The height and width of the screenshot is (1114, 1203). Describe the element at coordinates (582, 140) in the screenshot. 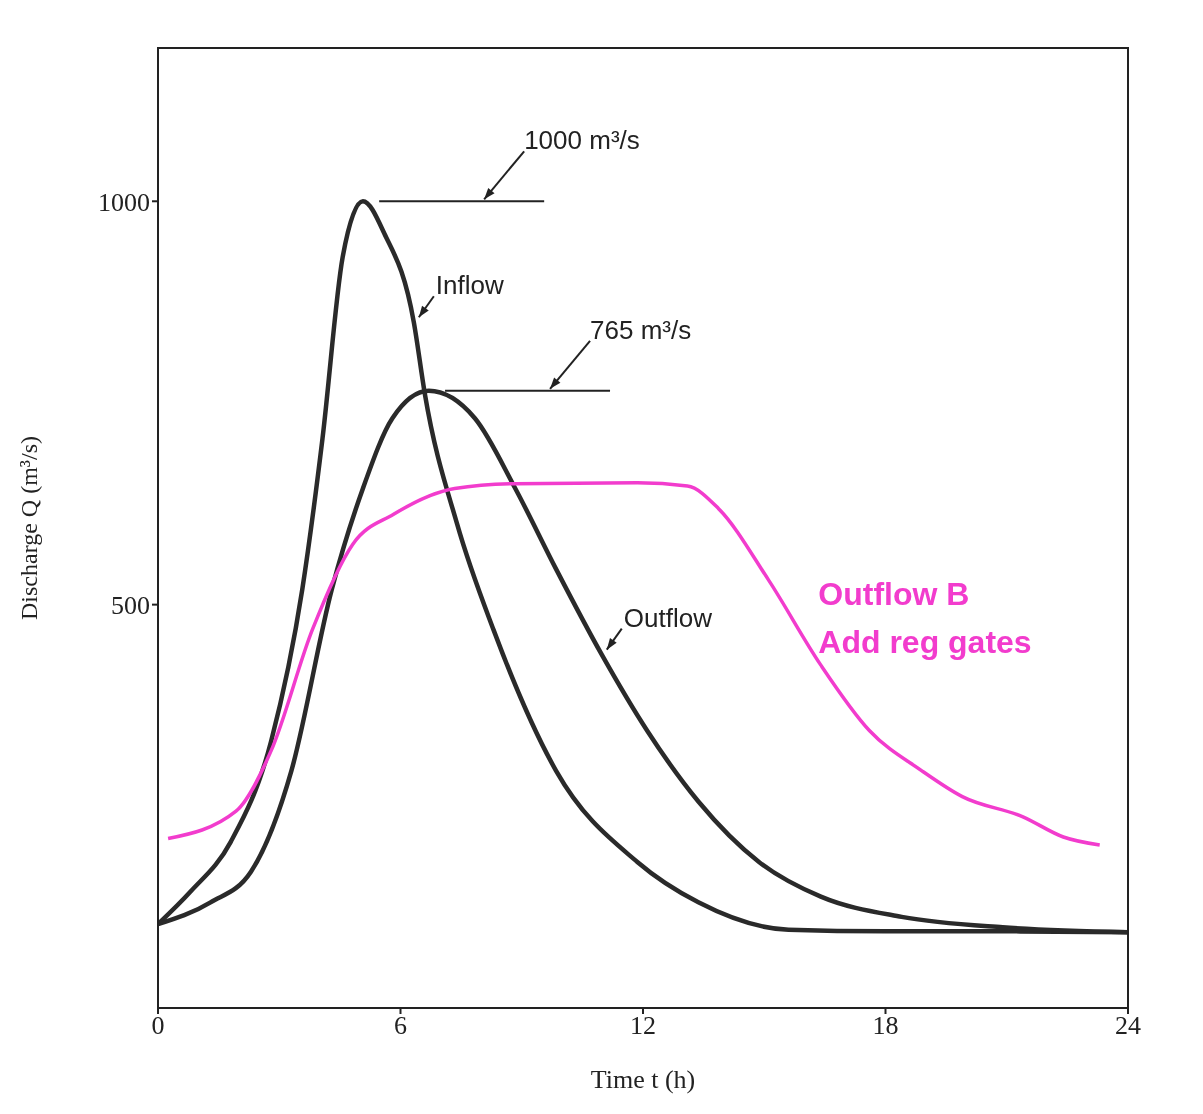

I see `annotation: 1000 m³/s` at that location.